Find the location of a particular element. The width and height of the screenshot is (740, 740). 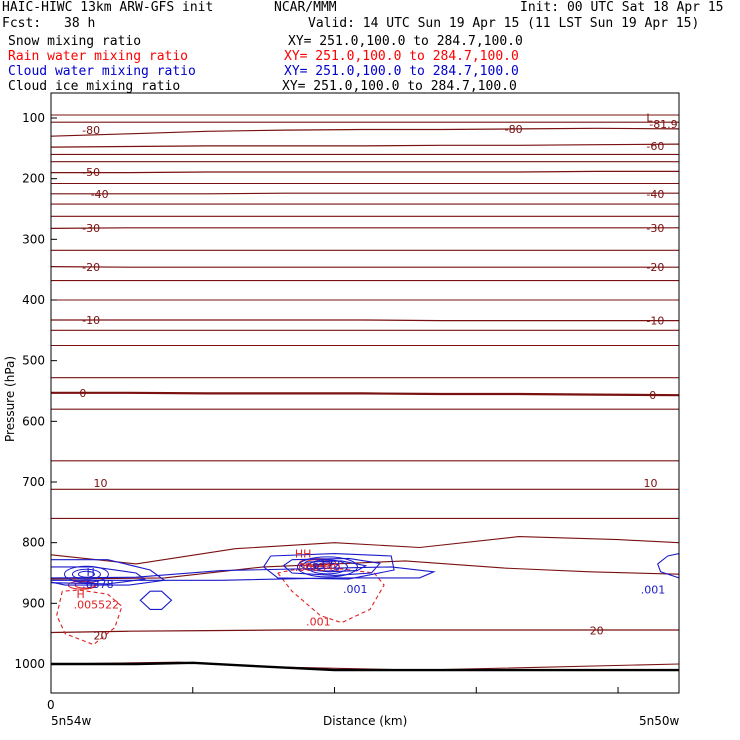

surface-line is located at coordinates (365, 666).